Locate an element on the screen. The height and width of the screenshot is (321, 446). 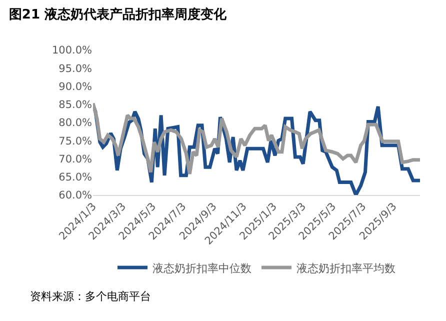
chart-title: 图21 液态奶代表产品折扣率周度变化 is located at coordinates (118, 14).